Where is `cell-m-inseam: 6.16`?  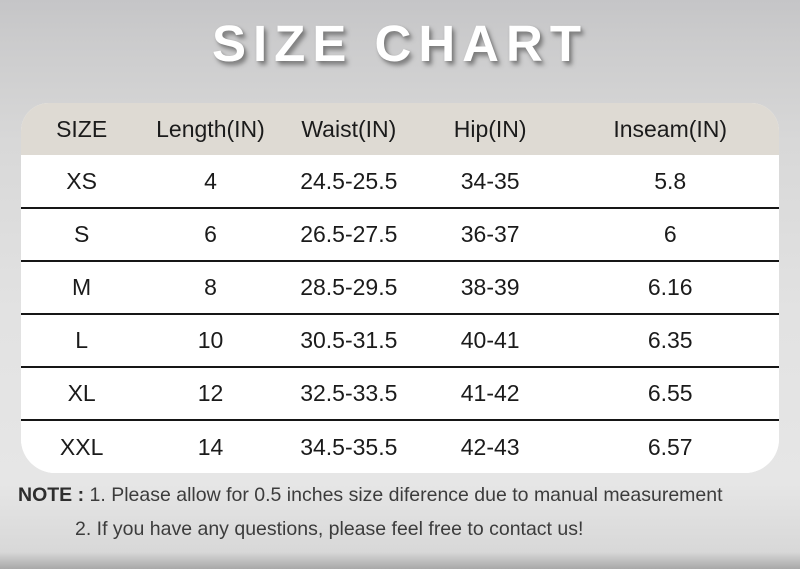 cell-m-inseam: 6.16 is located at coordinates (670, 287).